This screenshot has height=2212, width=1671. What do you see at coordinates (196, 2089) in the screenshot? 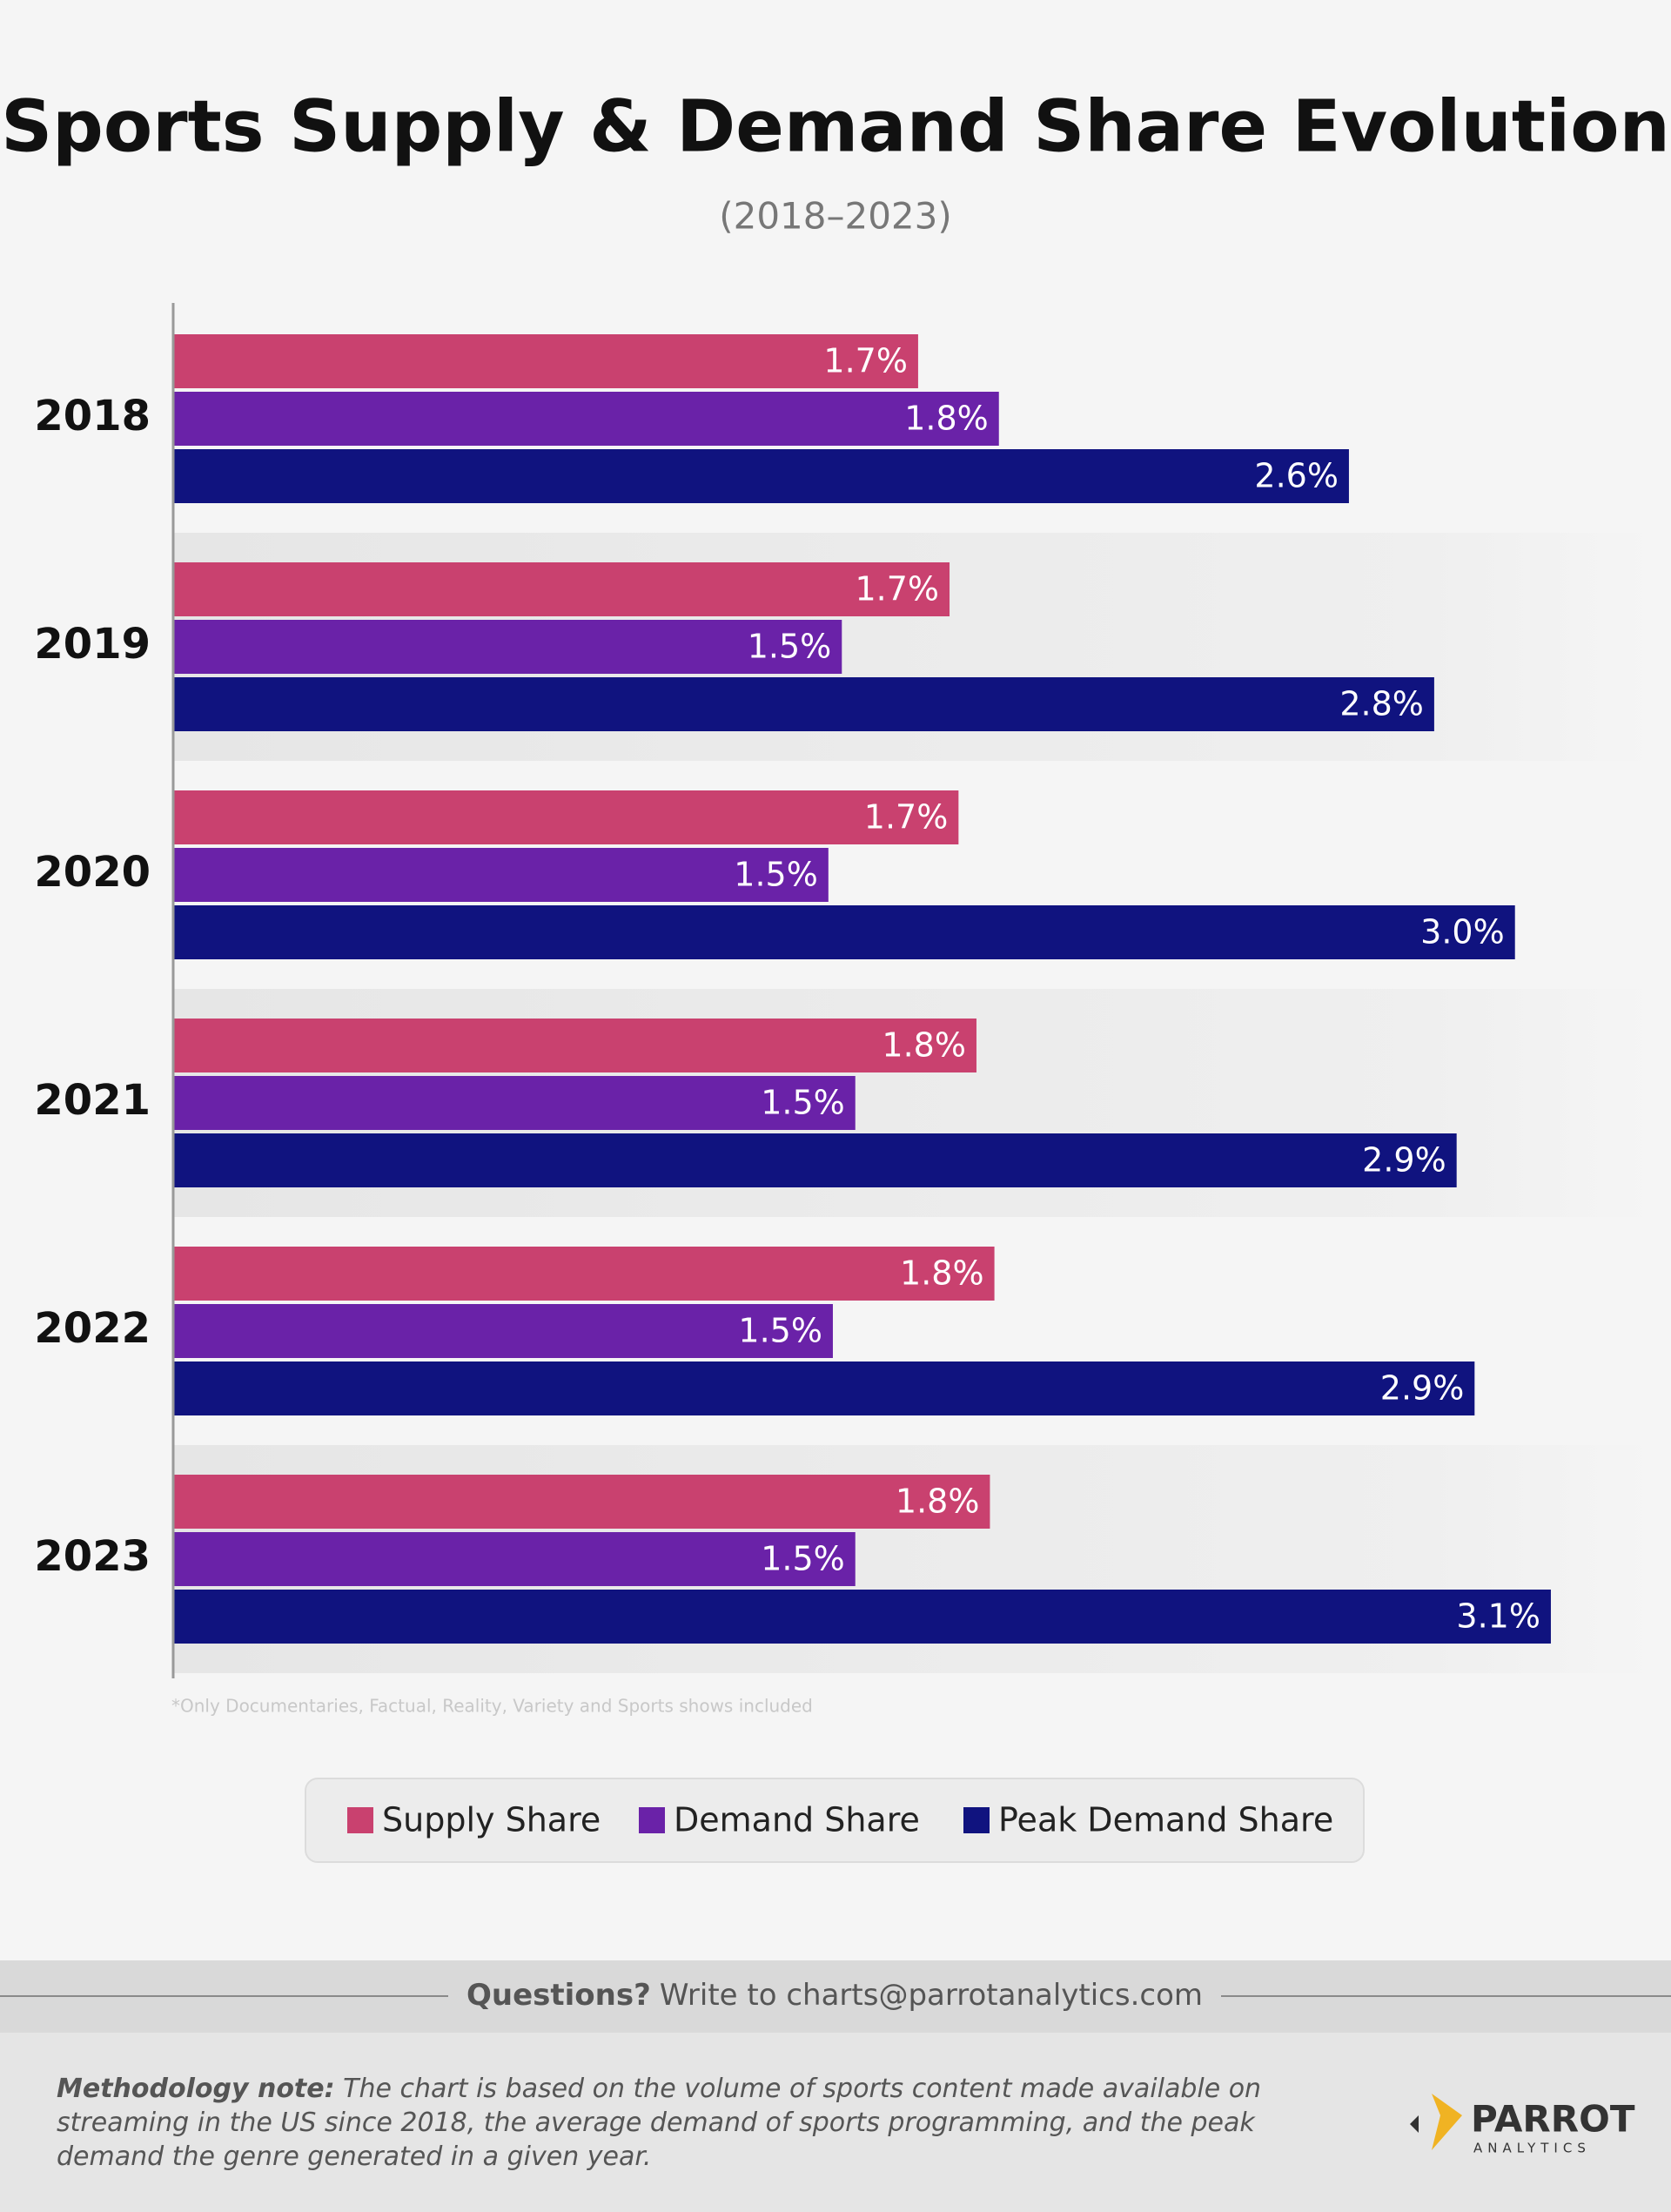
I see `methodology-label: Methodology note:` at bounding box center [196, 2089].